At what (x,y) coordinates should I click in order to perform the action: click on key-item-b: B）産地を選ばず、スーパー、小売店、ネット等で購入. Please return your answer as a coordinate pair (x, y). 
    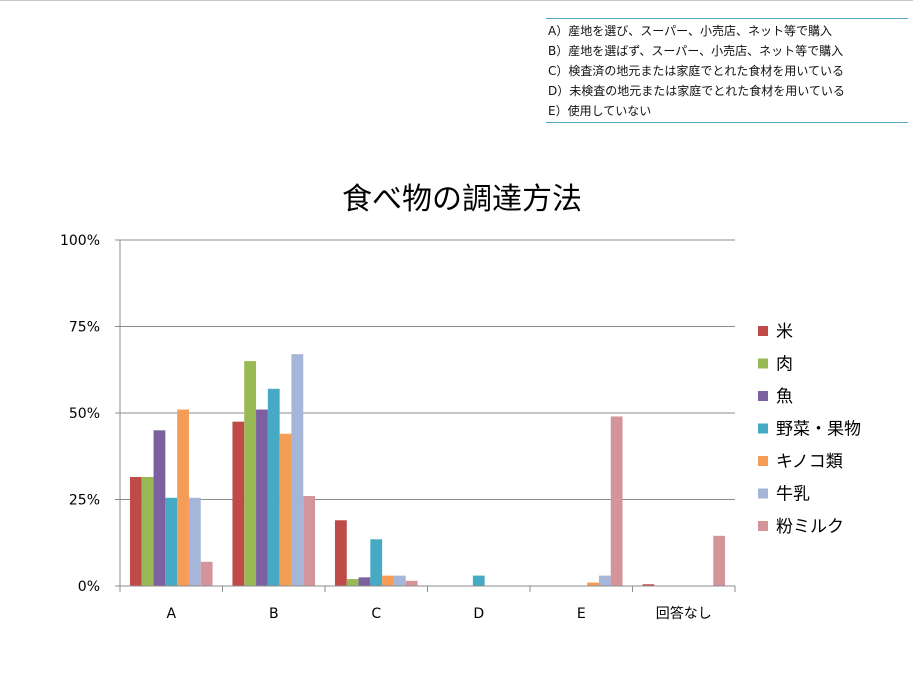
    Looking at the image, I should click on (696, 51).